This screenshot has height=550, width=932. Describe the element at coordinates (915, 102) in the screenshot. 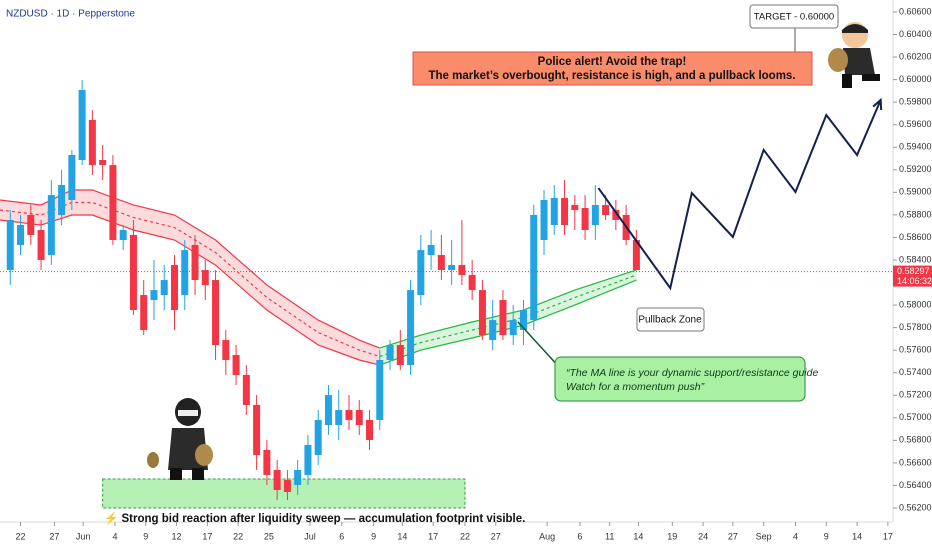

I see `y-tick-label: 0.59800` at that location.